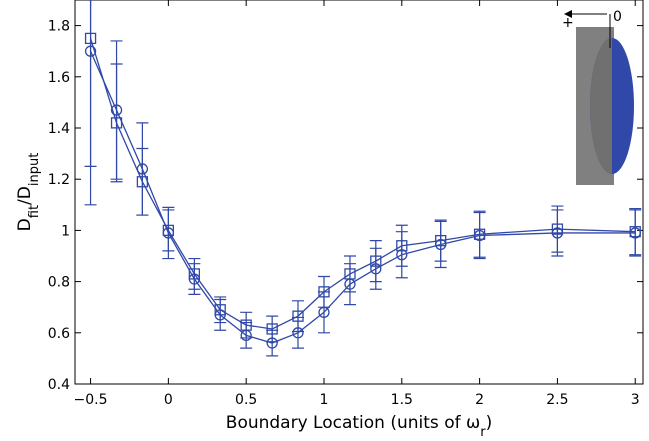 This screenshot has width=649, height=441. What do you see at coordinates (25, 195) in the screenshot?
I see `y-axis-label-part: /D` at bounding box center [25, 195].